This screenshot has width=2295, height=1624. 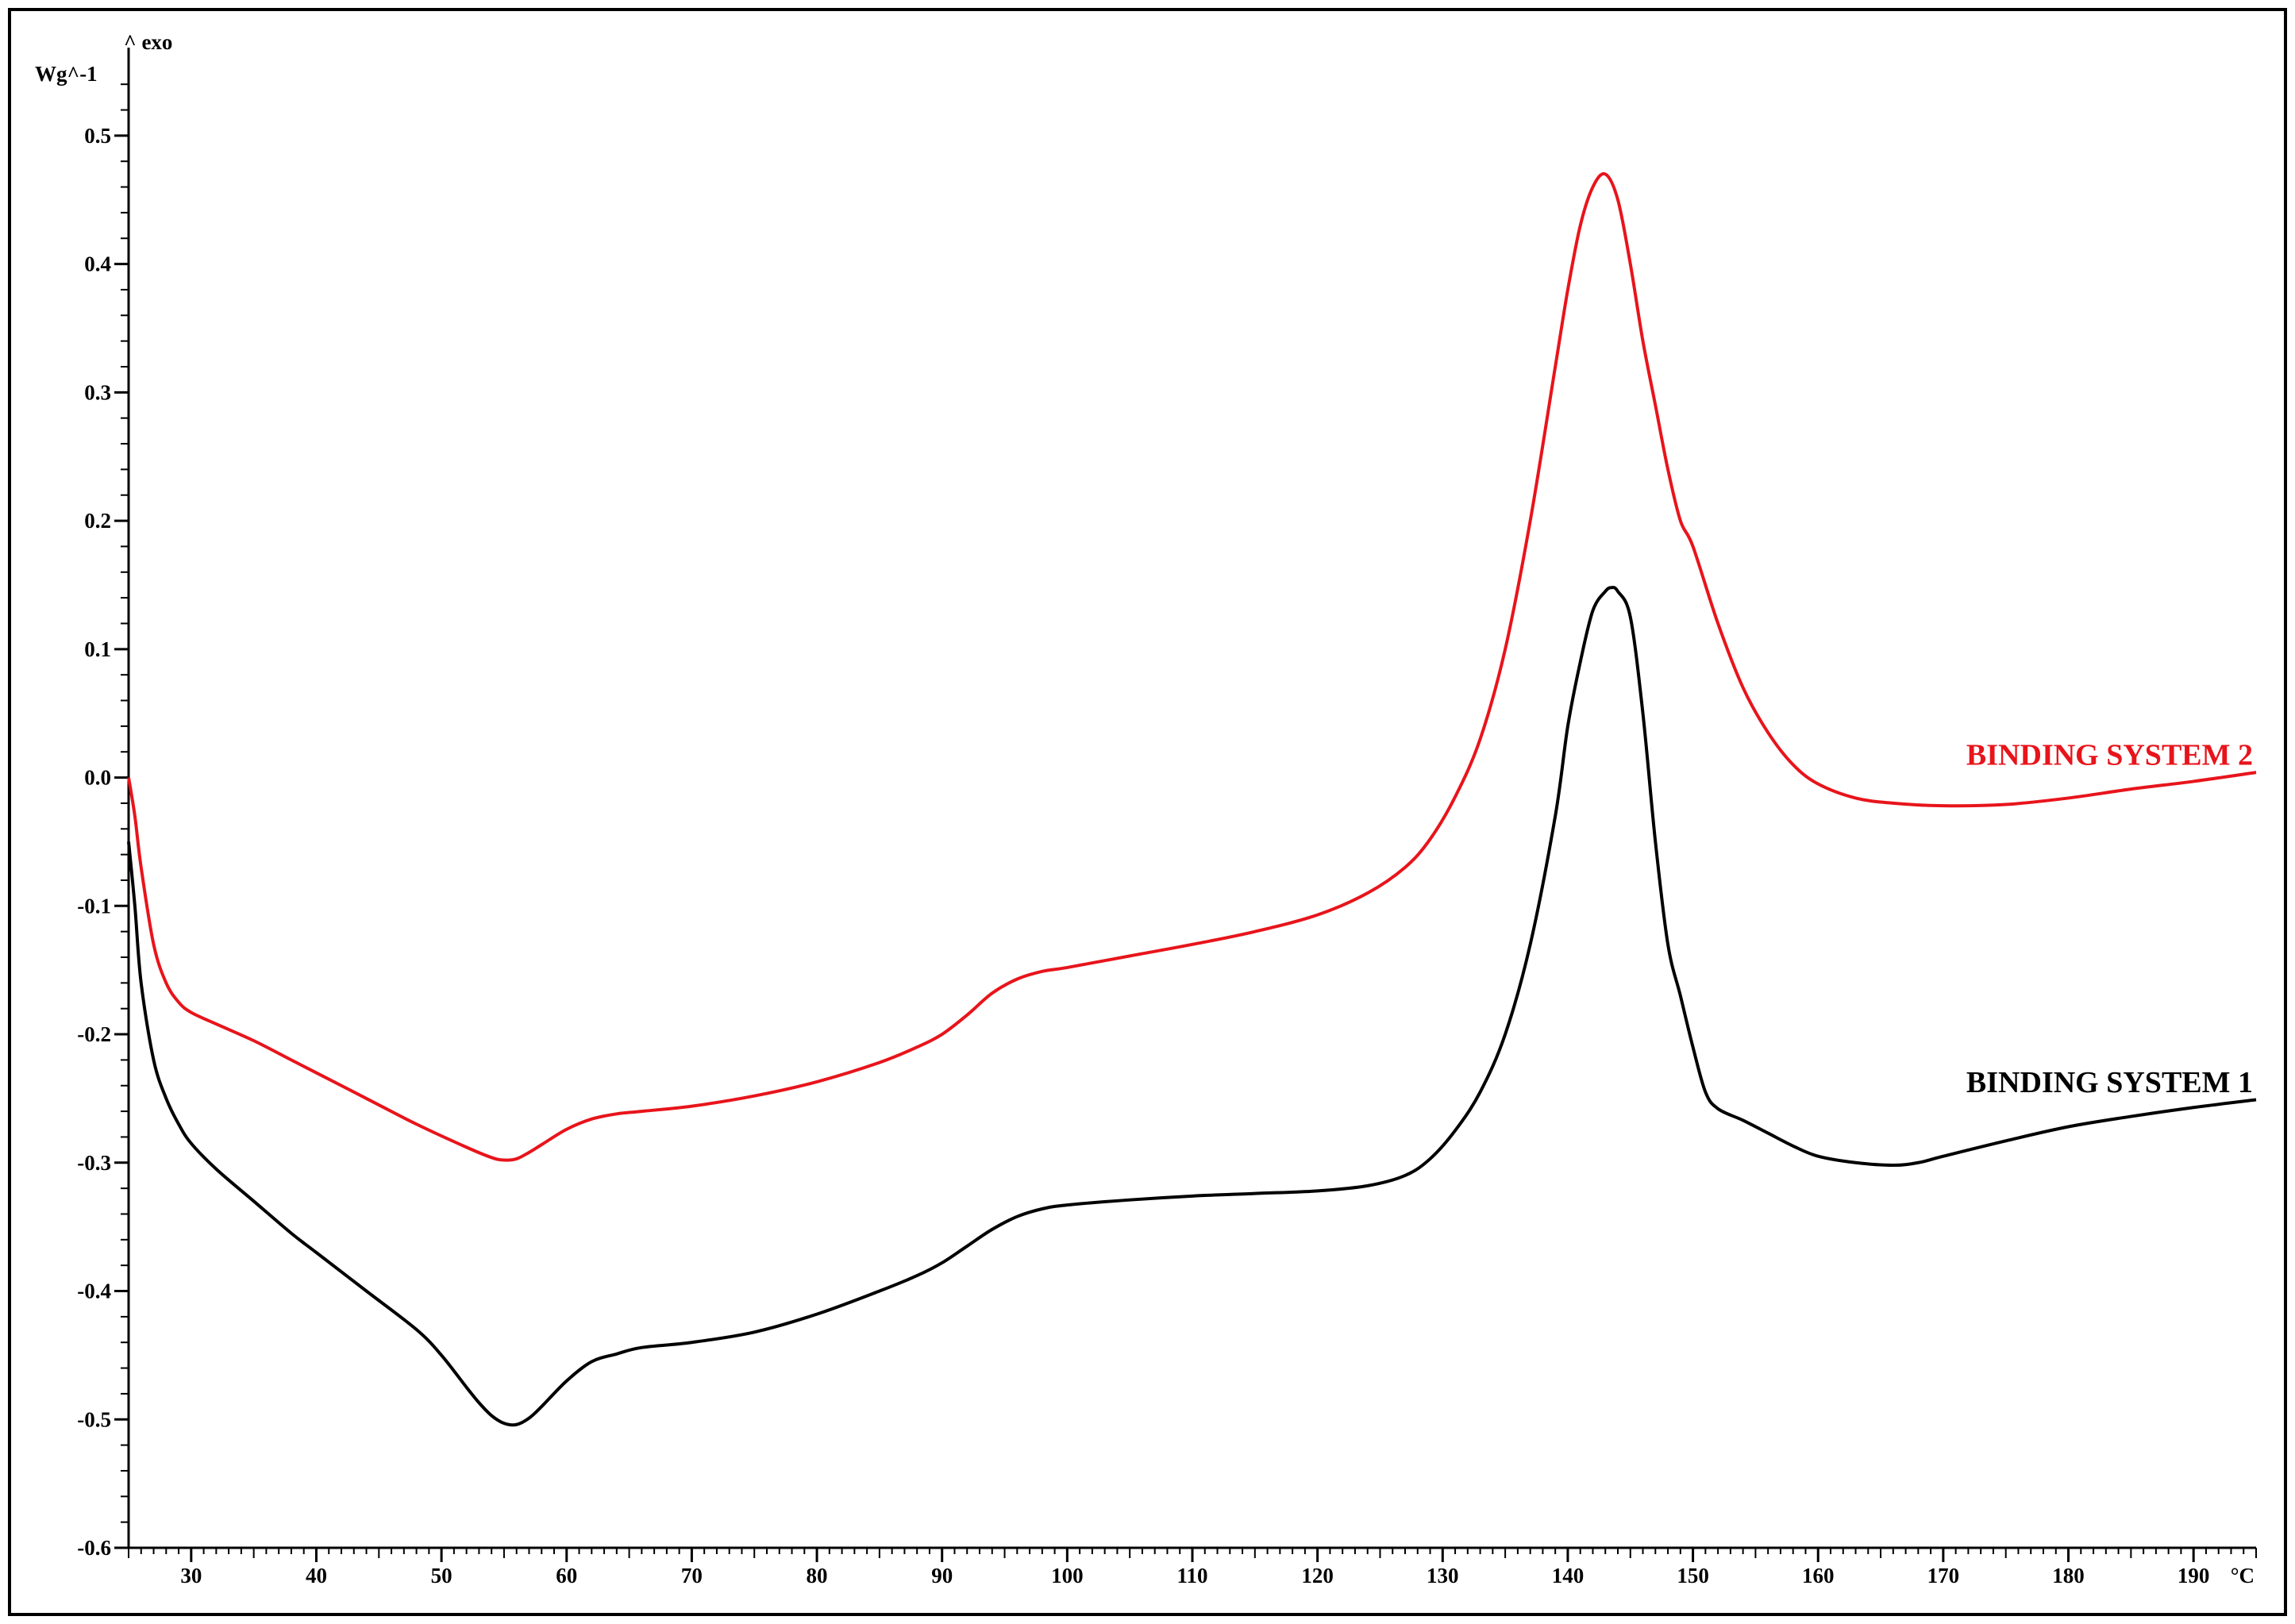 I want to click on x-tick-label: 110, so click(x=1191, y=1575).